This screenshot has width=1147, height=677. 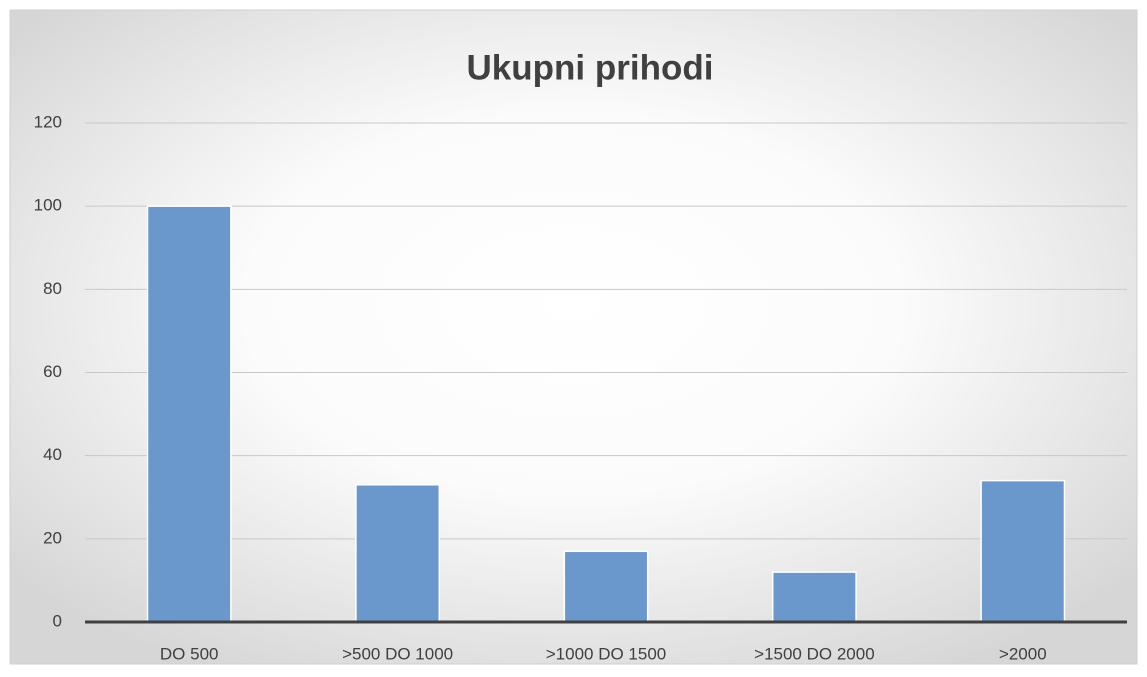 I want to click on y-tick-label: 0, so click(x=57, y=620).